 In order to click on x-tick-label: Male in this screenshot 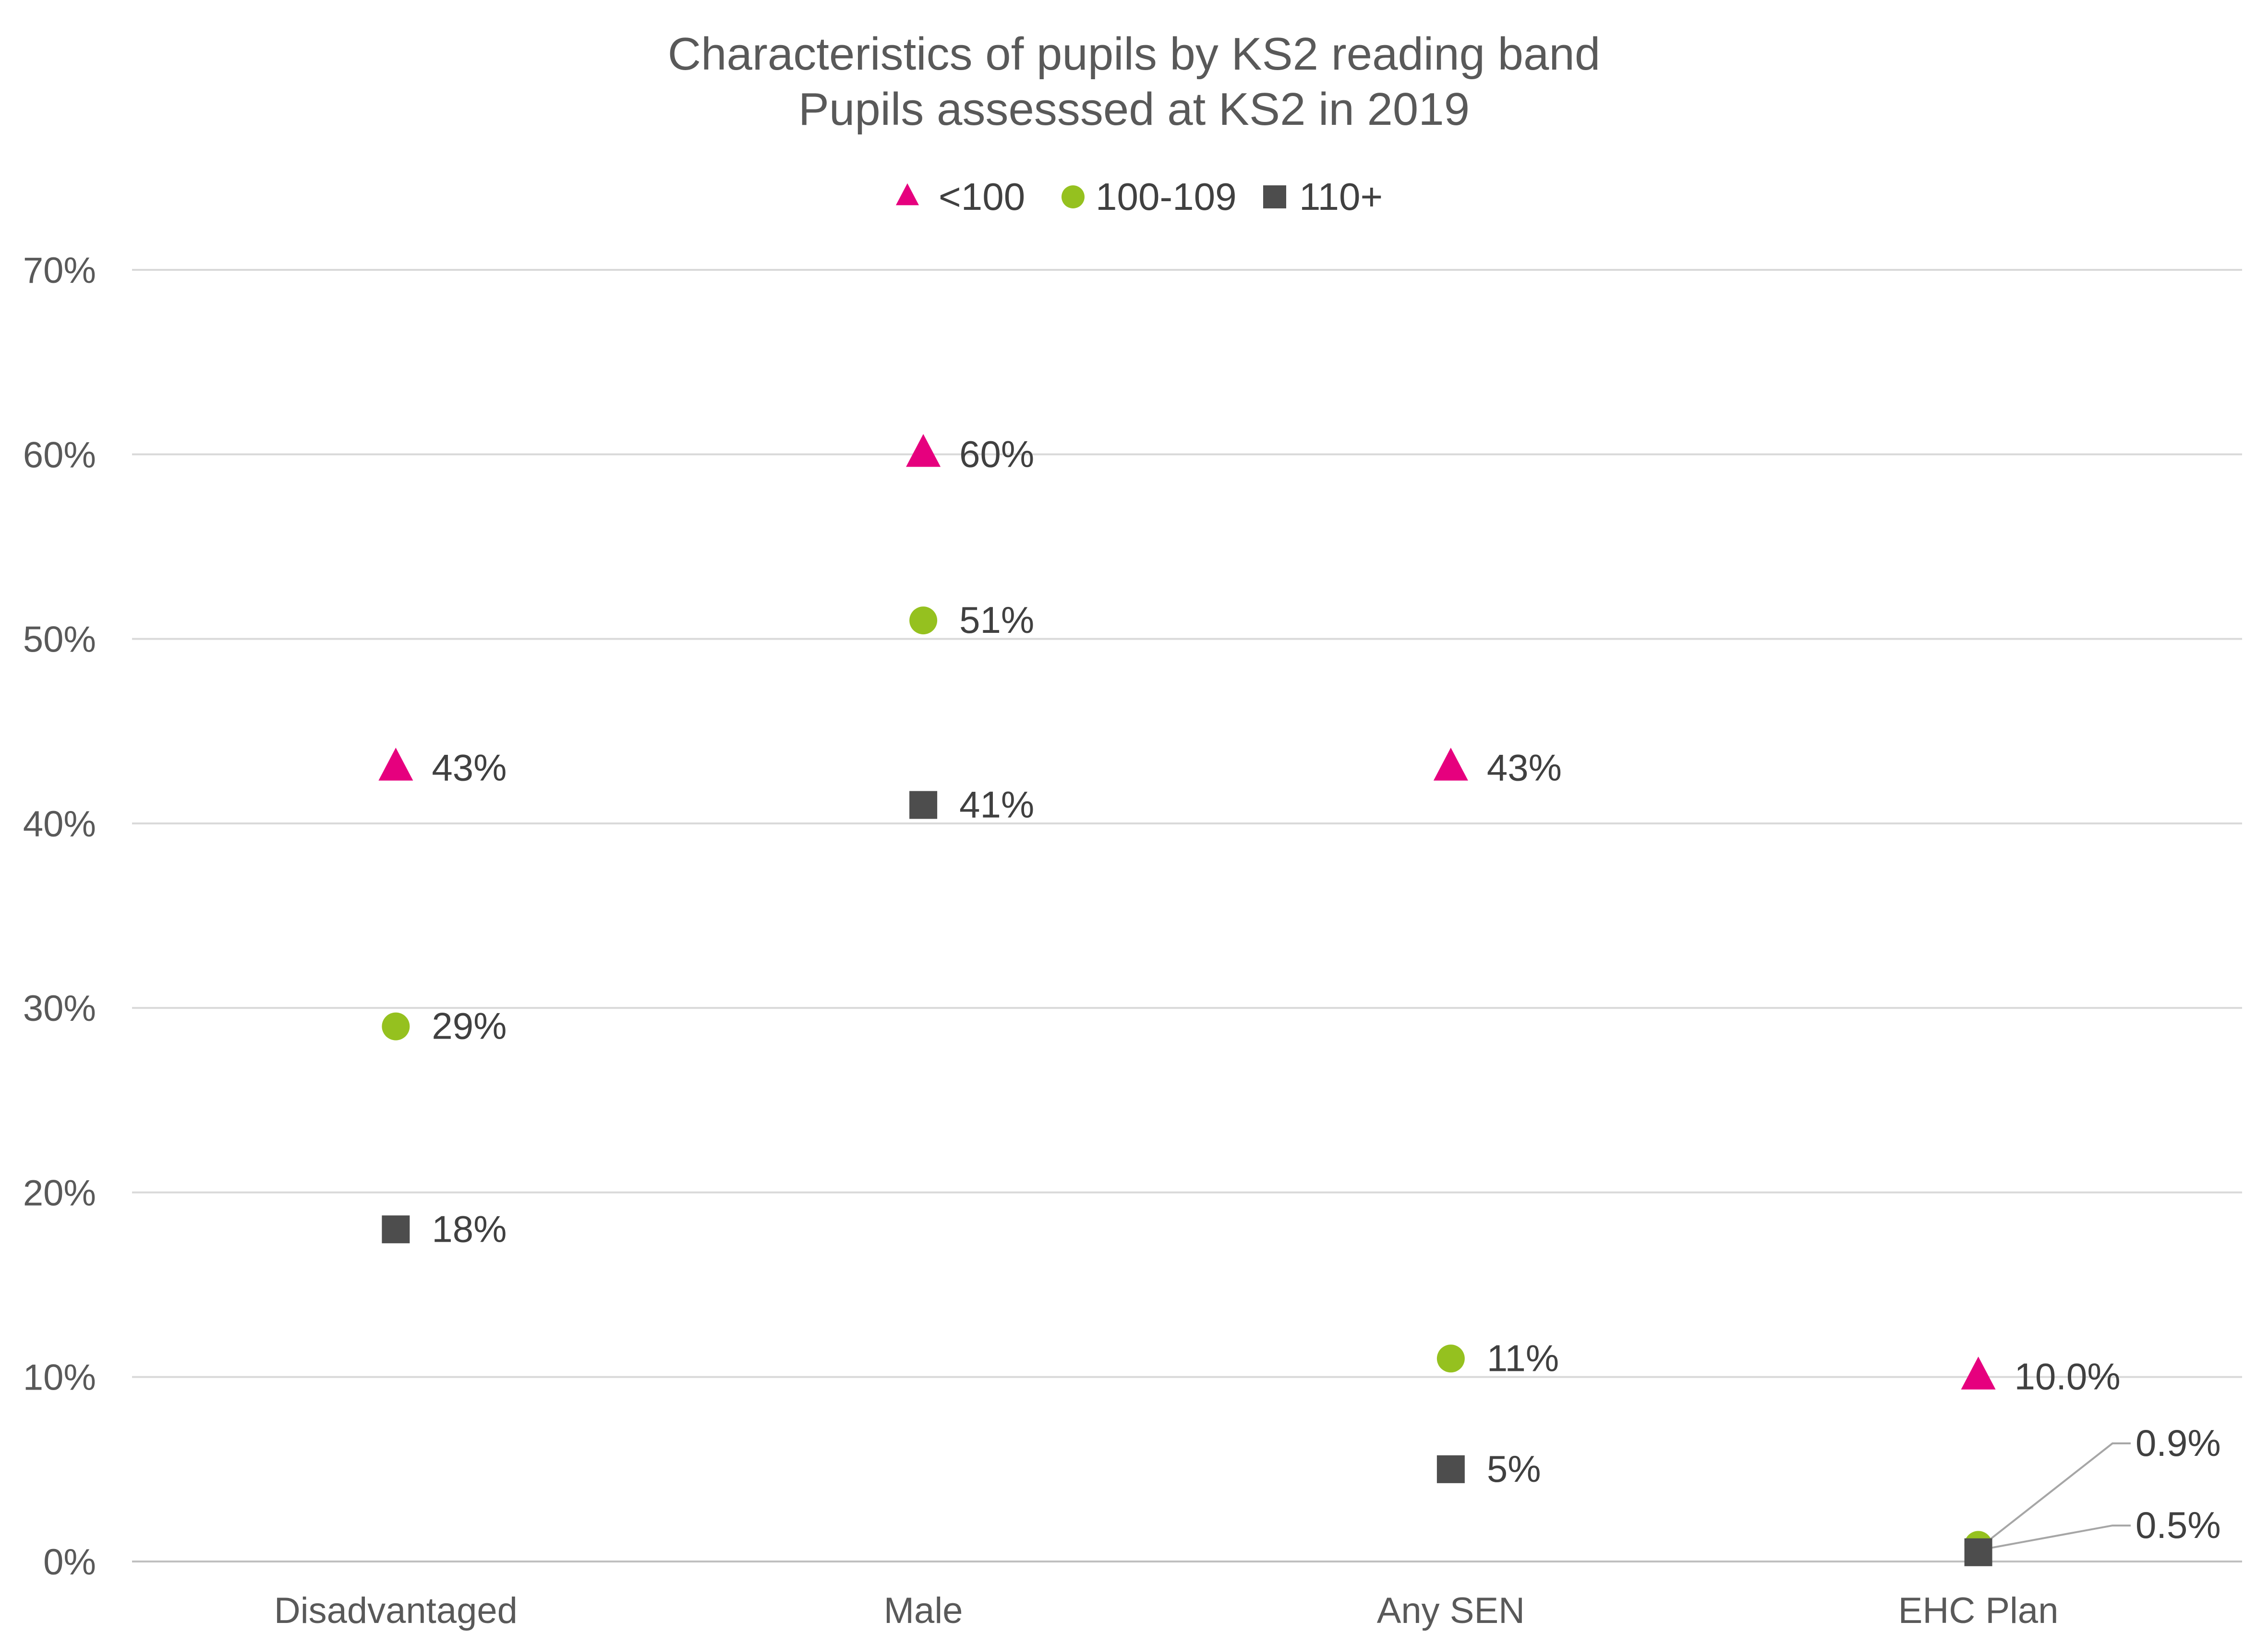, I will do `click(924, 1610)`.